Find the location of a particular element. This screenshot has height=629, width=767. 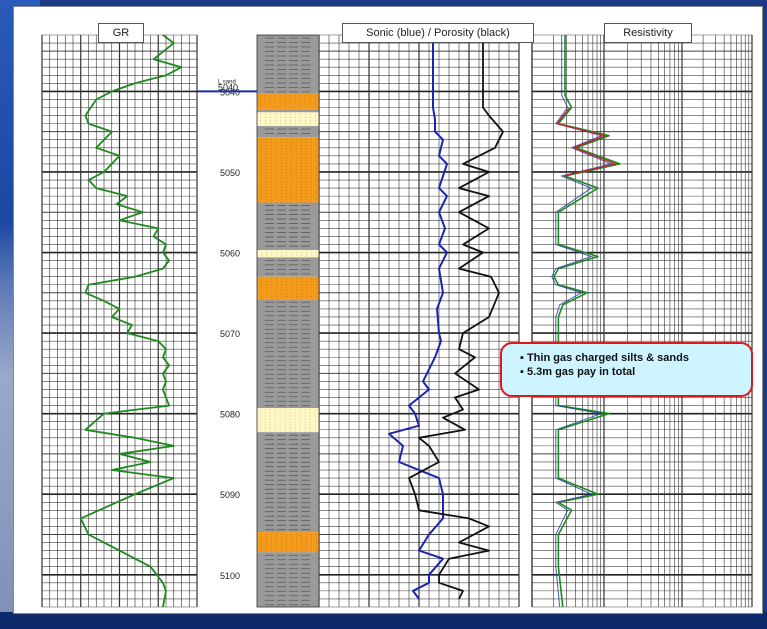

resistivity-track-label: Resistivity is located at coordinates (648, 33).